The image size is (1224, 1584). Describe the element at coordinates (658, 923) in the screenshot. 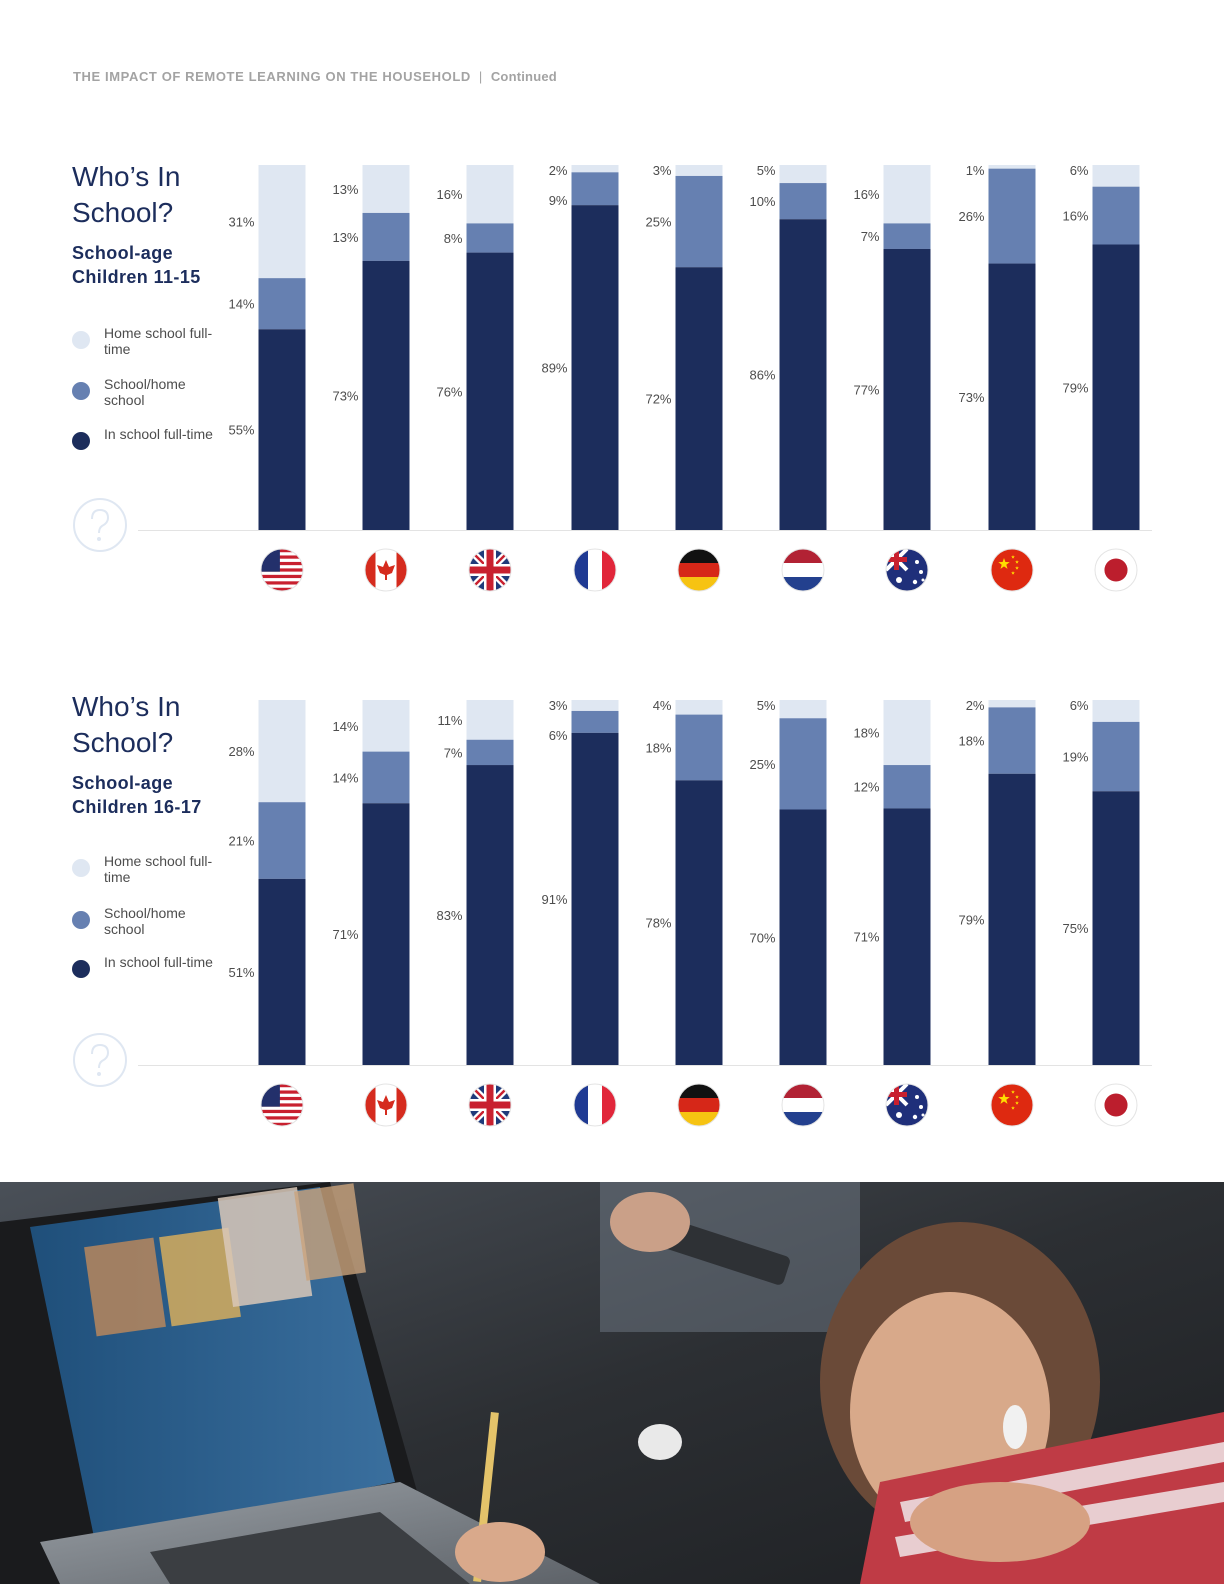

I see `data-label-inschool: 78%` at that location.